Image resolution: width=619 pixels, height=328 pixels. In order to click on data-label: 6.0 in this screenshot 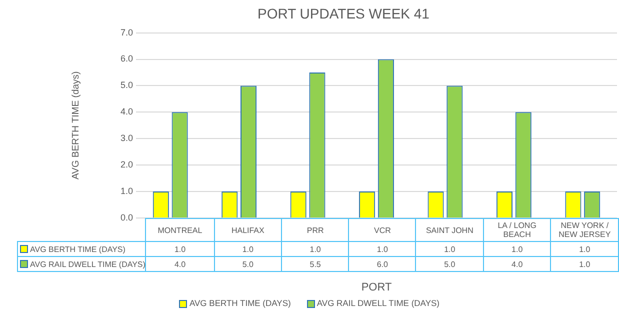, I will do `click(382, 264)`.